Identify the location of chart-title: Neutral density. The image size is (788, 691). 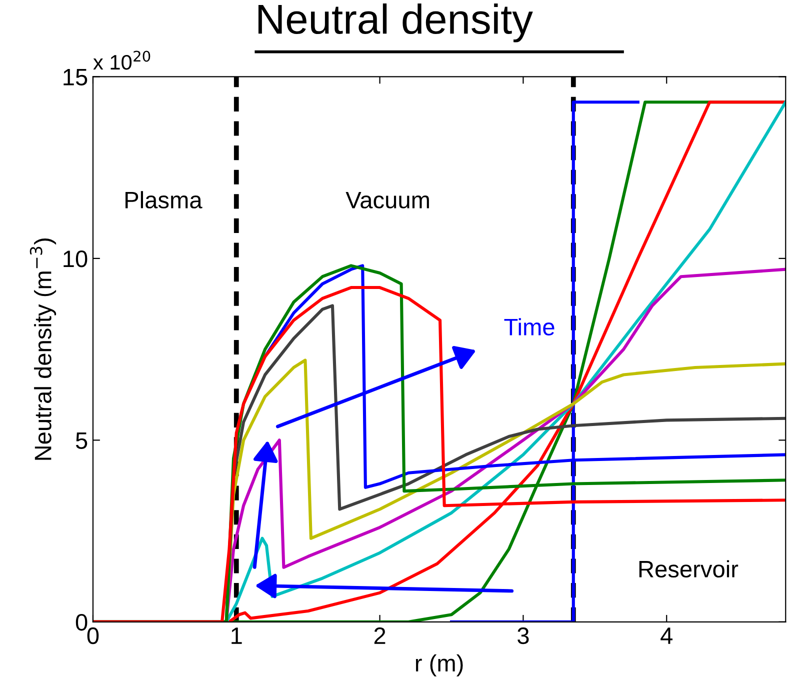
(395, 22).